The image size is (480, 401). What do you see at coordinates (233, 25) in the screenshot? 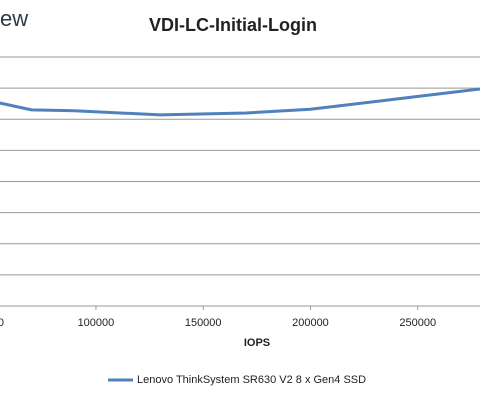
I see `chart-title: VDI-LC-Initial-Login` at bounding box center [233, 25].